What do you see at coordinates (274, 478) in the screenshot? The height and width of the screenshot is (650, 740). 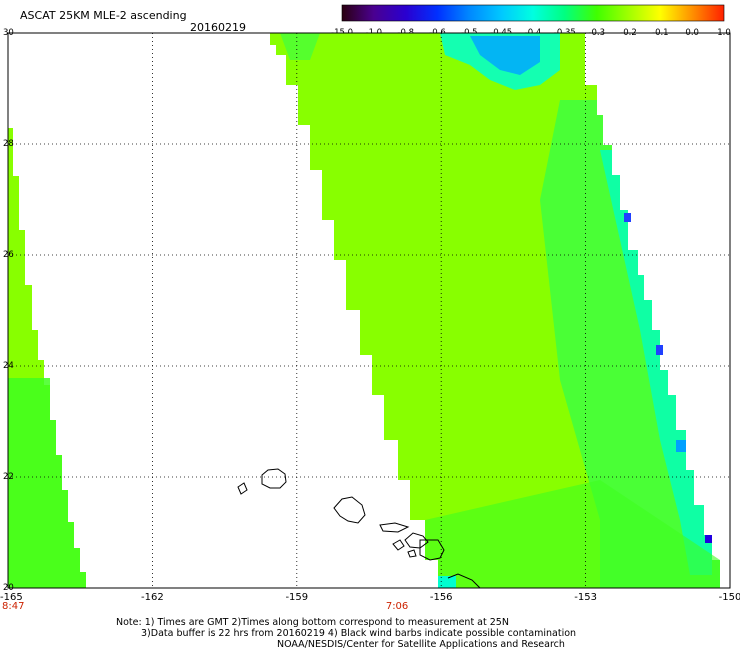 I see `kauai-outline` at bounding box center [274, 478].